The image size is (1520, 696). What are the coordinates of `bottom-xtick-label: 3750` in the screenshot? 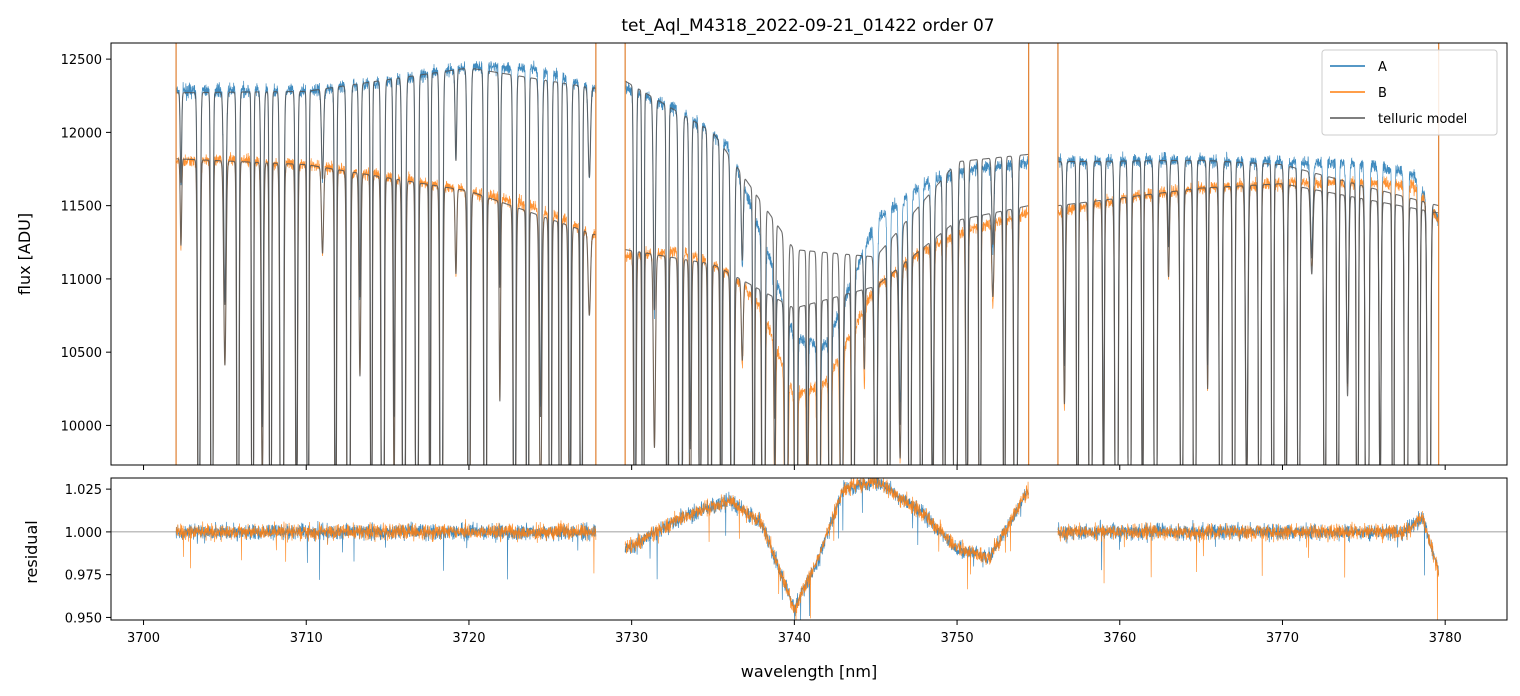 It's located at (957, 638).